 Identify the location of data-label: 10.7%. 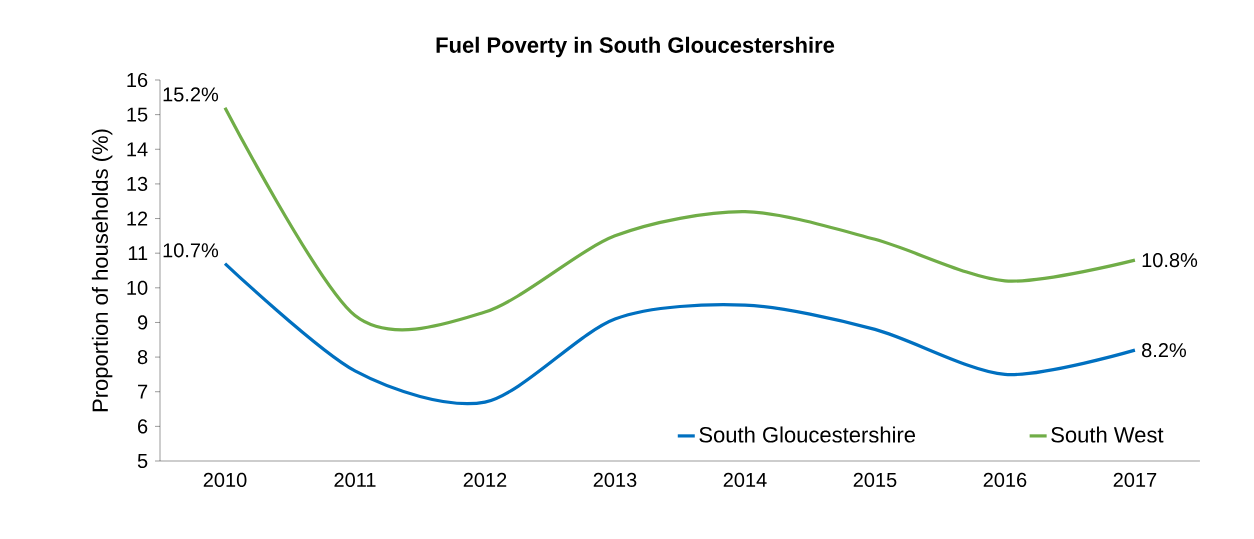
(191, 250).